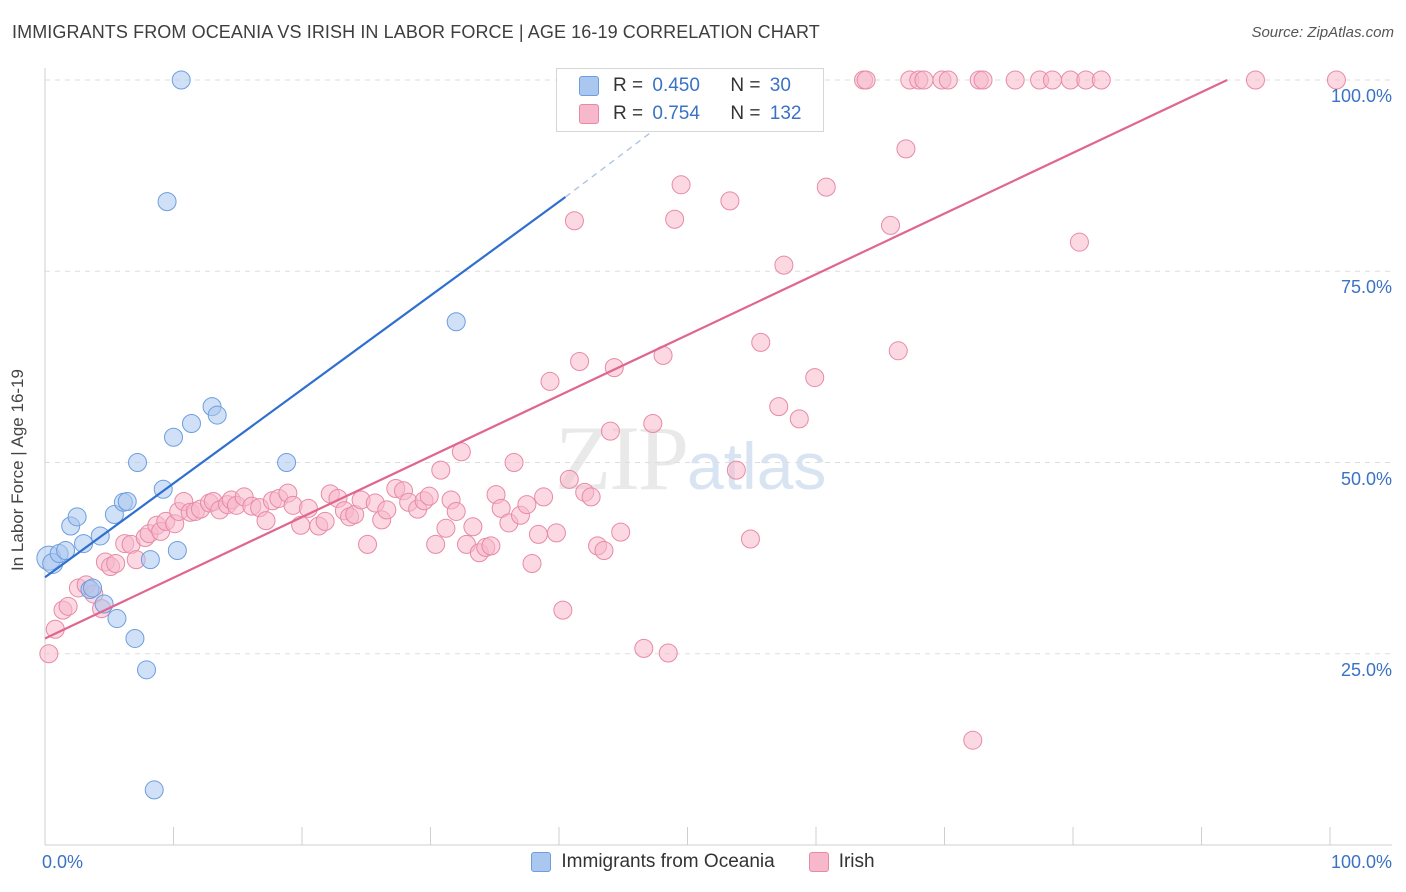  Describe the element at coordinates (785, 113) in the screenshot. I see `legend-n-value: 132` at that location.